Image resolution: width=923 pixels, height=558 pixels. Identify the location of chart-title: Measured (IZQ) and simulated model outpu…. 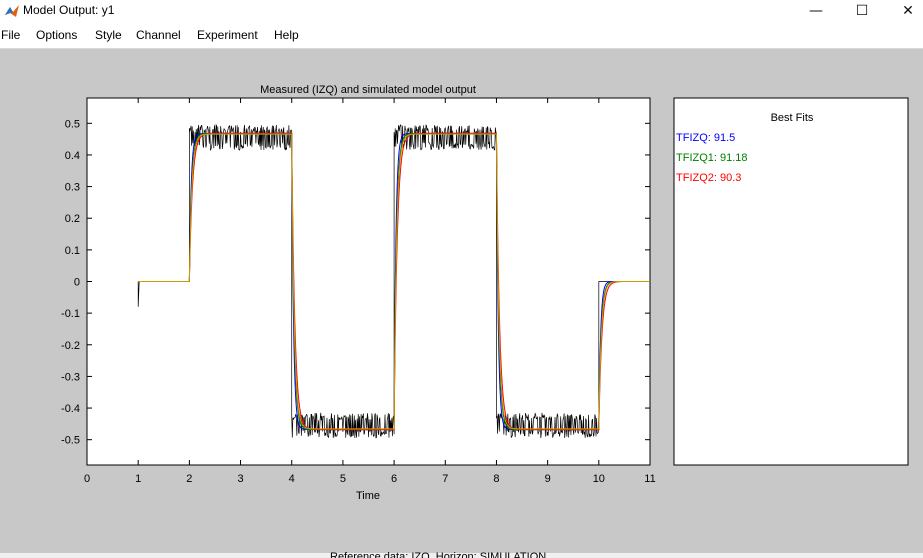
(368, 90).